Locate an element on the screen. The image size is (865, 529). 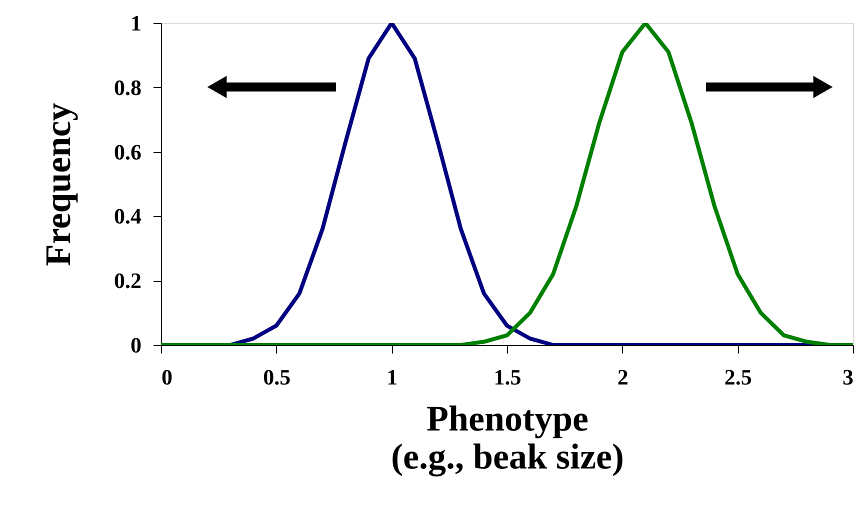
x-tick-label: 1 is located at coordinates (392, 377).